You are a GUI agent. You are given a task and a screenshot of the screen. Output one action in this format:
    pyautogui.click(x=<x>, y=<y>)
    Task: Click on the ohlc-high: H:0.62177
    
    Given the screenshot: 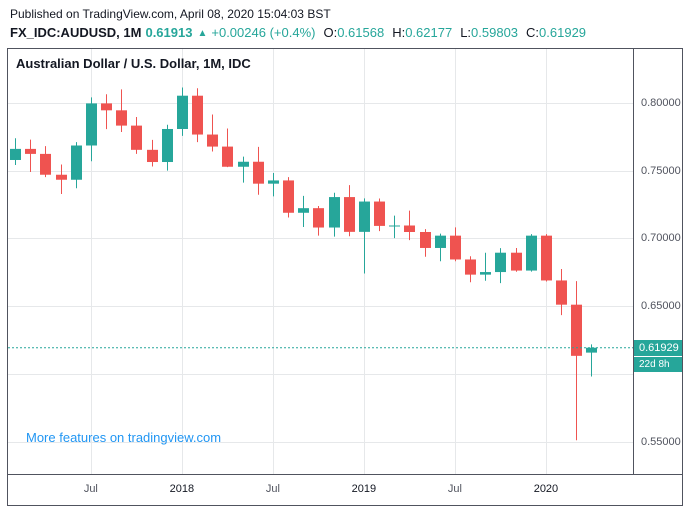 What is the action you would take?
    pyautogui.click(x=422, y=32)
    